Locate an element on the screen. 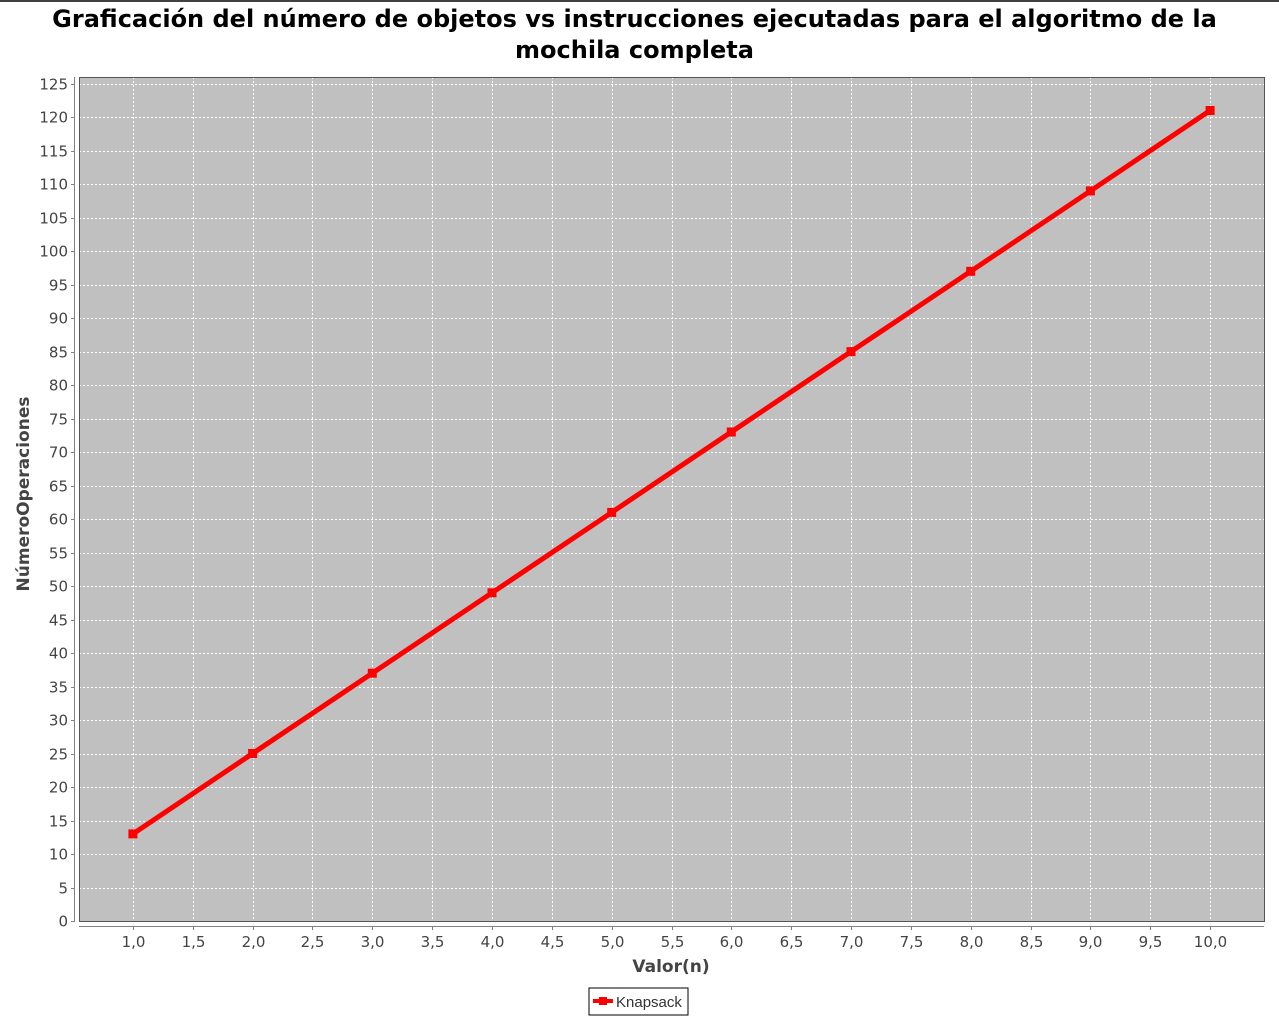 This screenshot has width=1279, height=1018. y-tick-label: 80 is located at coordinates (58, 386).